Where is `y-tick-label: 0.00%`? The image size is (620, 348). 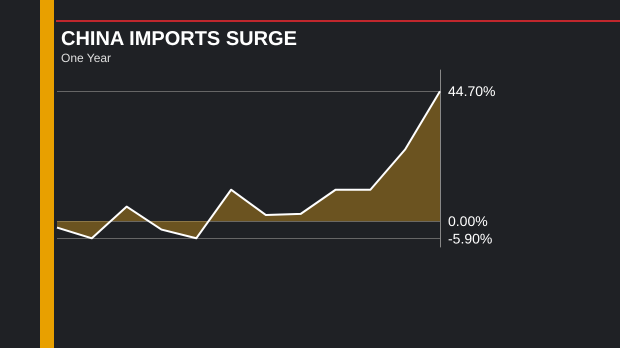
y-tick-label: 0.00% is located at coordinates (468, 221).